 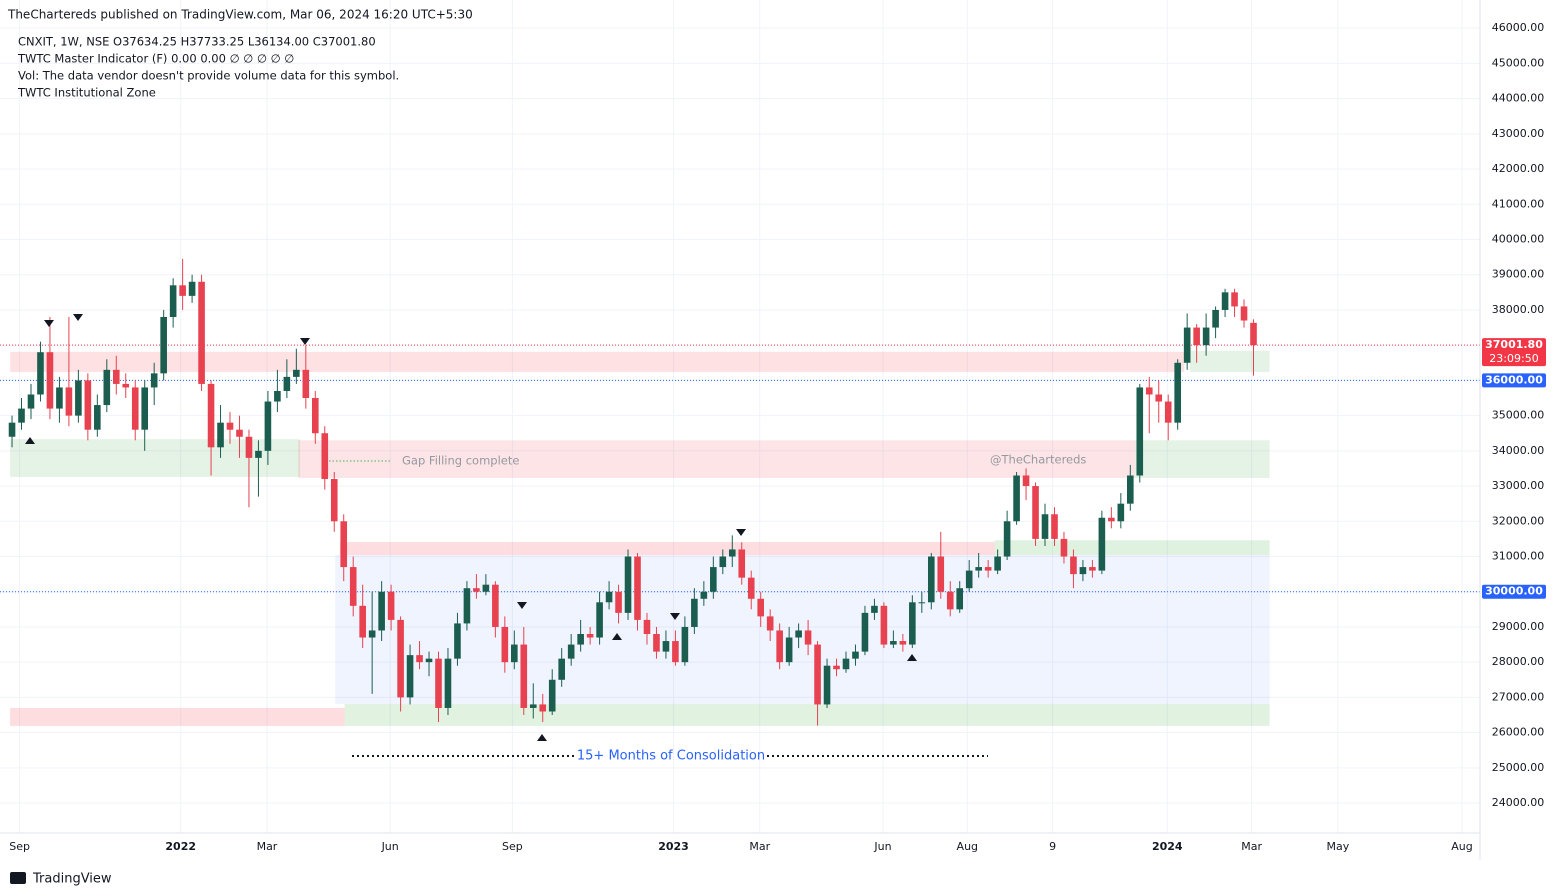 I want to click on legend-line: TWTC Institutional Zone, so click(x=86, y=93).